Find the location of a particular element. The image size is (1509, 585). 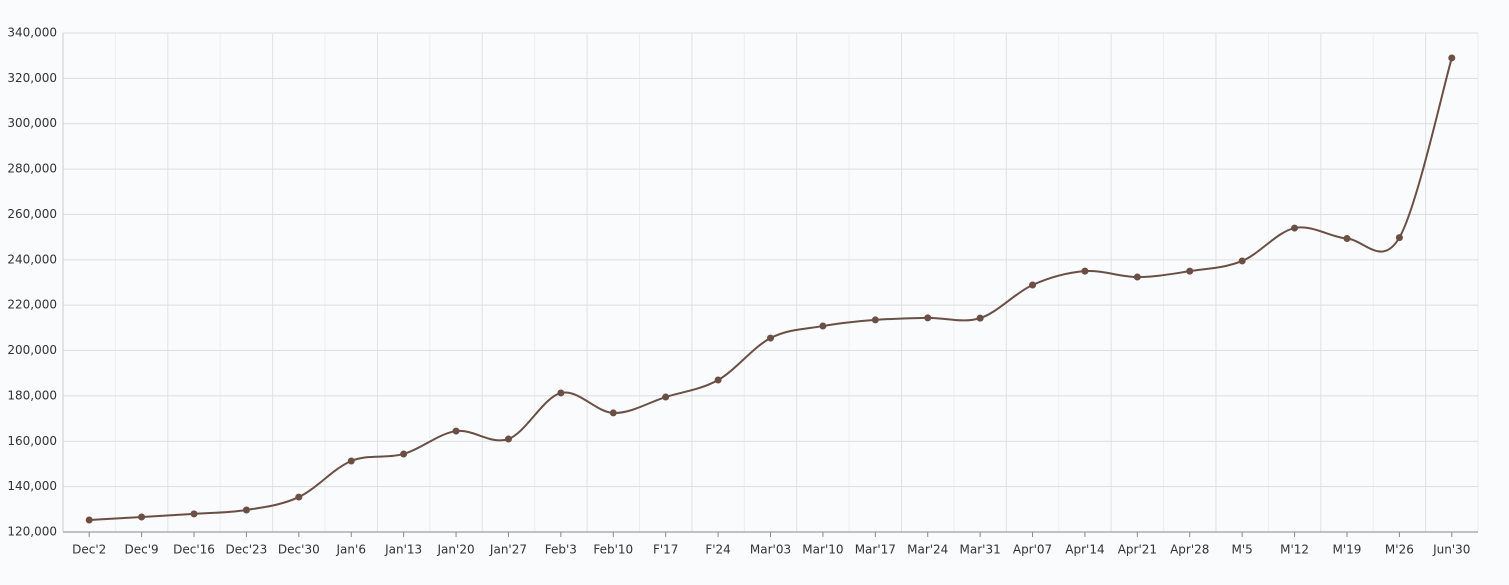

x-tick-label: Dec'2 is located at coordinates (89, 550).